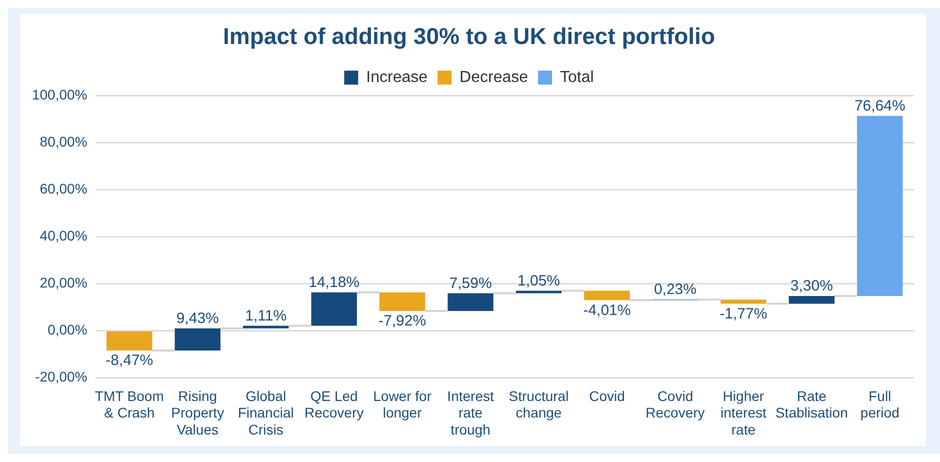  What do you see at coordinates (538, 281) in the screenshot?
I see `data-label: 1,05%` at bounding box center [538, 281].